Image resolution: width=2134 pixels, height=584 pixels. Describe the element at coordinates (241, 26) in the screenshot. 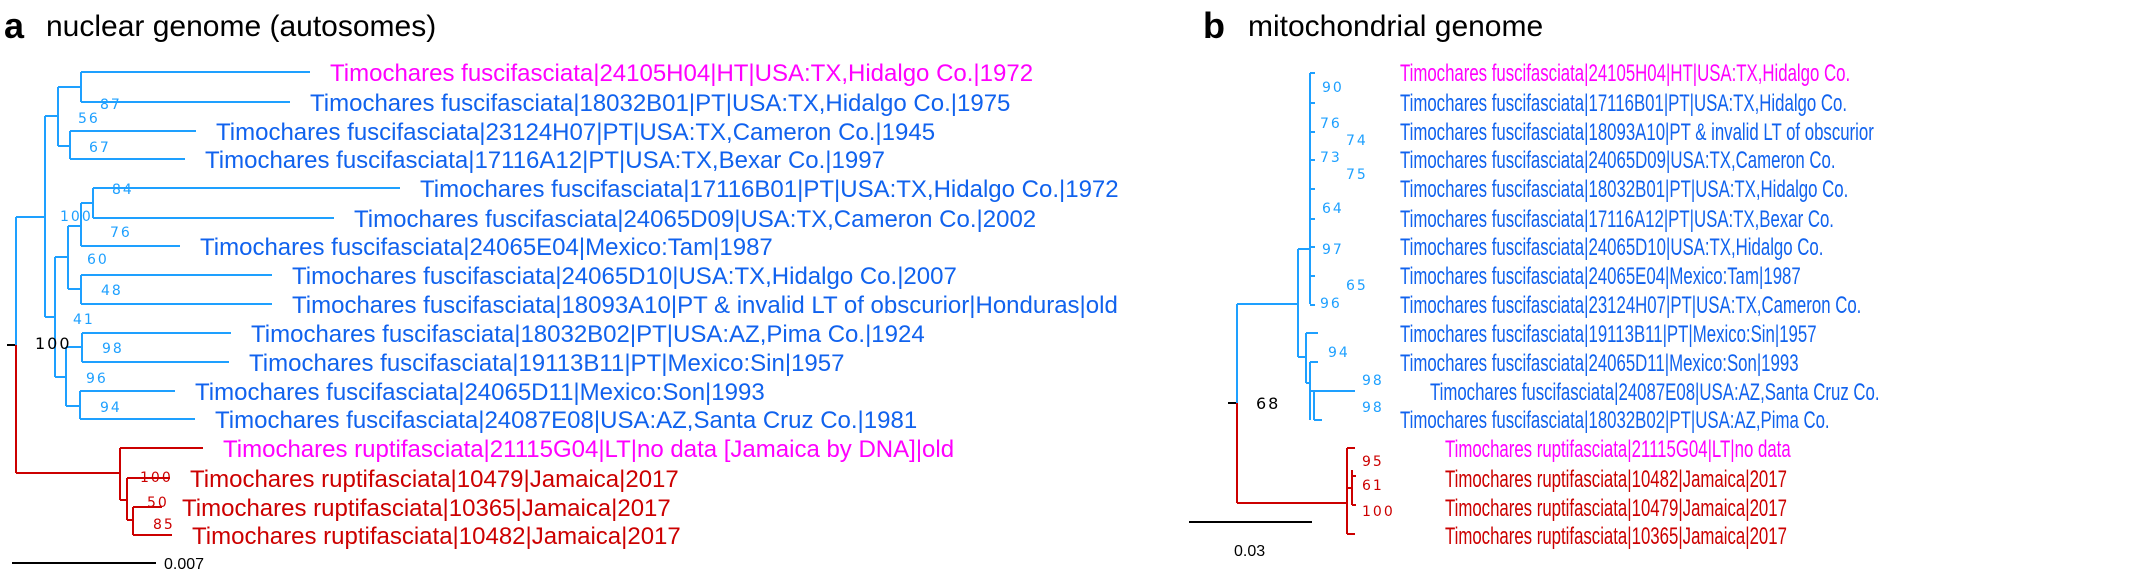

I see `panel-a-title: nuclear genome (autosomes)` at that location.